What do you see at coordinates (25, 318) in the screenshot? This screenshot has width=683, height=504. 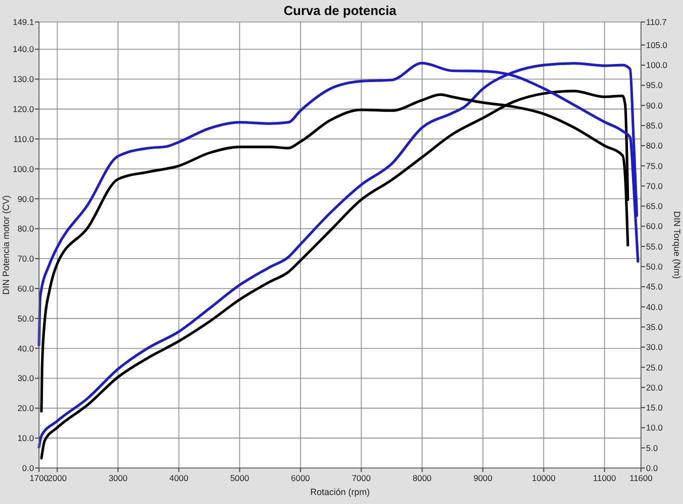 I see `y-tick-label: 50.0` at bounding box center [25, 318].